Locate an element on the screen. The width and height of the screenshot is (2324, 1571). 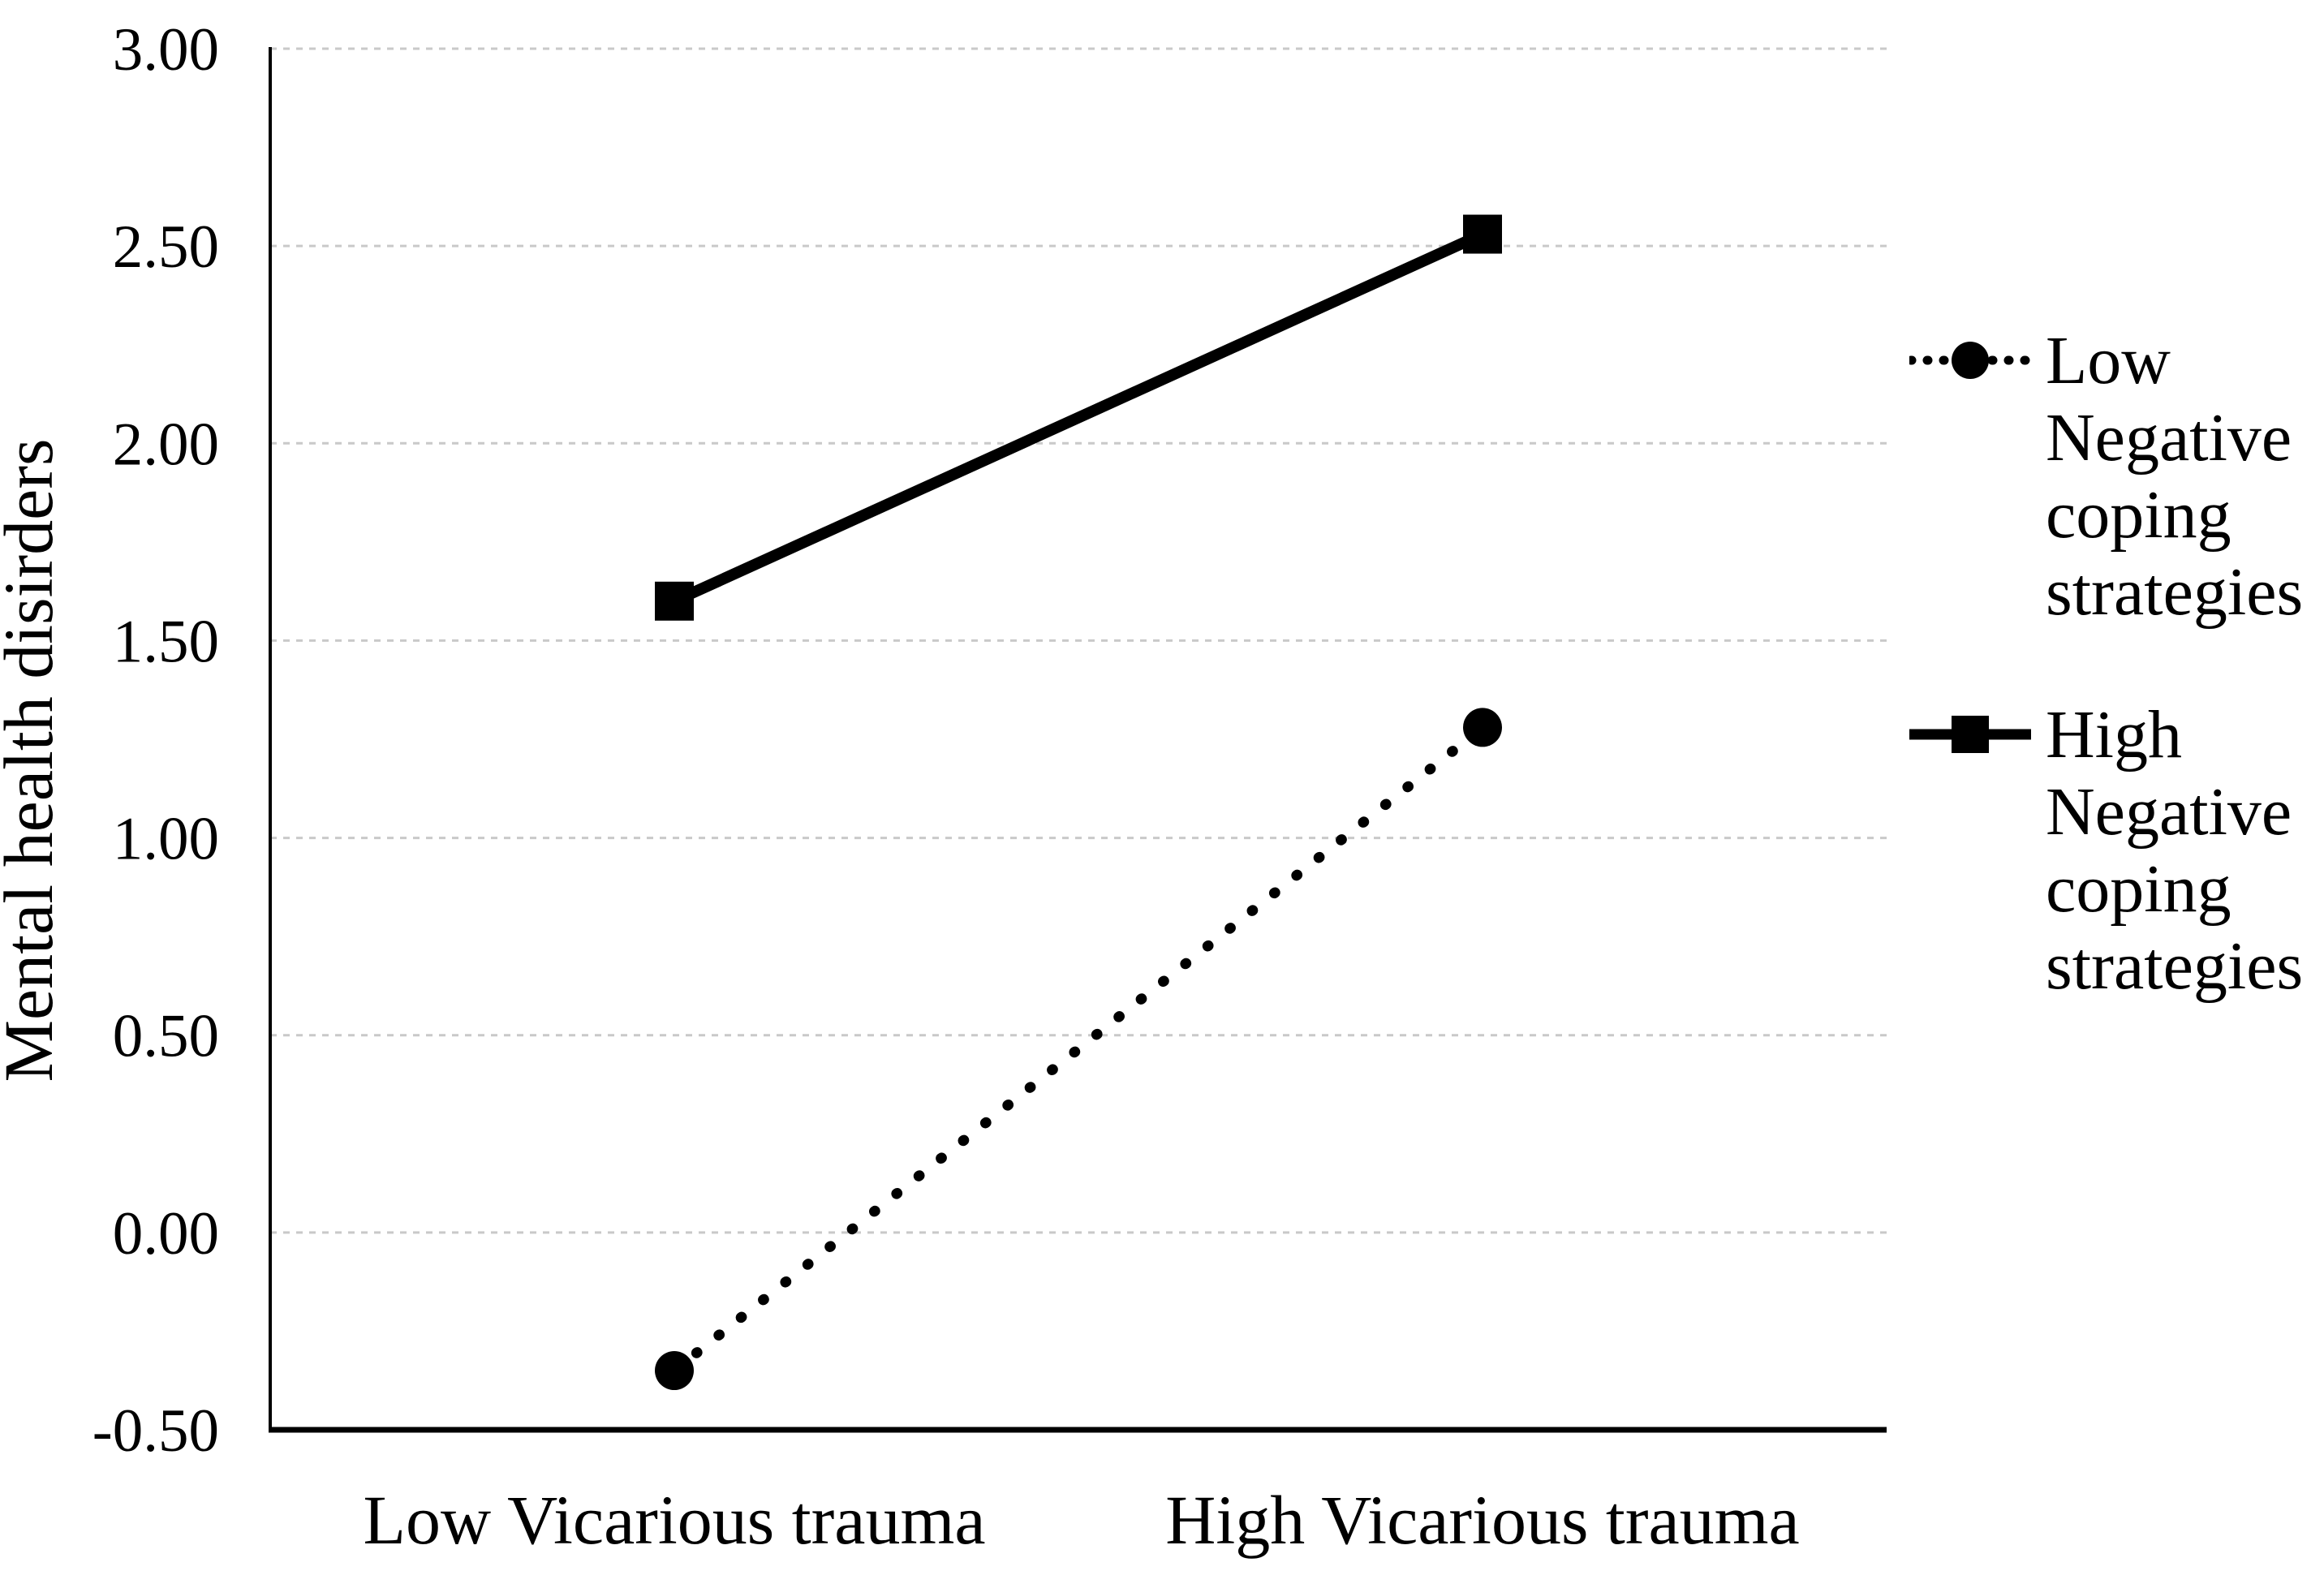
x-tick-label: High Vicarious trauma is located at coordinates (1482, 1520).